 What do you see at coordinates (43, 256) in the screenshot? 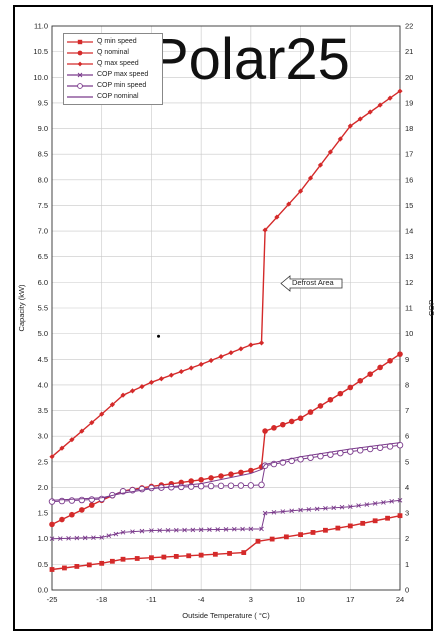
I see `y-left-tick-label: 6.5` at bounding box center [43, 256].